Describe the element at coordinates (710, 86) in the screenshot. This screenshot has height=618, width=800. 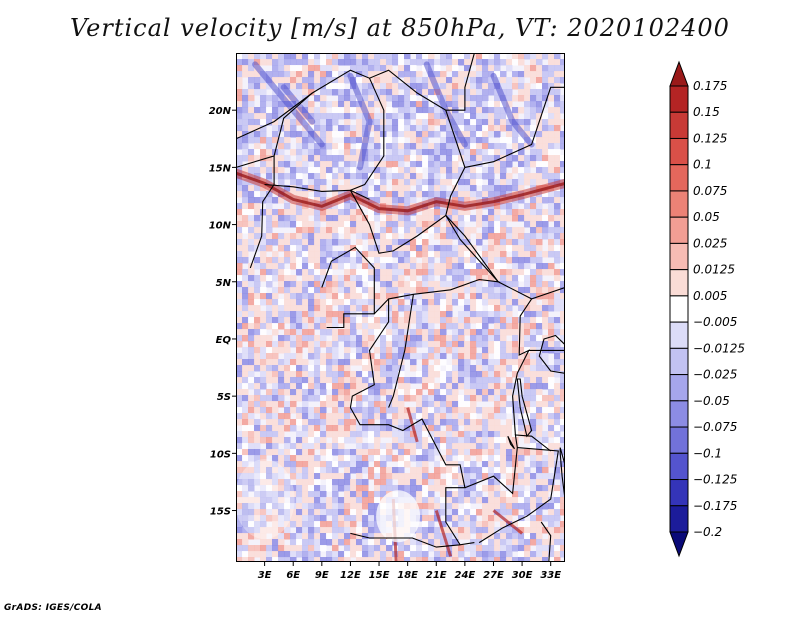
I see `colorbar-label: 0.175` at that location.